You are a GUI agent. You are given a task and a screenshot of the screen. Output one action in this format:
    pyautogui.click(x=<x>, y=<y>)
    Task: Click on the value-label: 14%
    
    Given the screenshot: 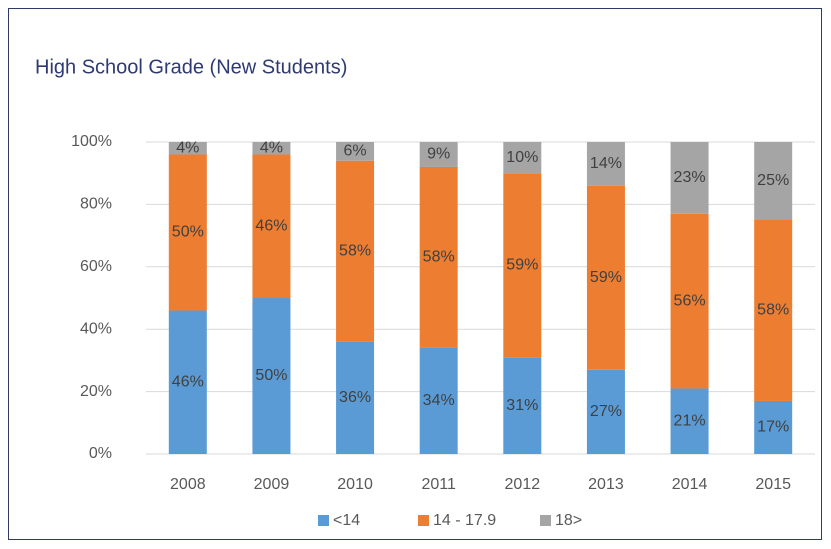 What is the action you would take?
    pyautogui.click(x=606, y=163)
    